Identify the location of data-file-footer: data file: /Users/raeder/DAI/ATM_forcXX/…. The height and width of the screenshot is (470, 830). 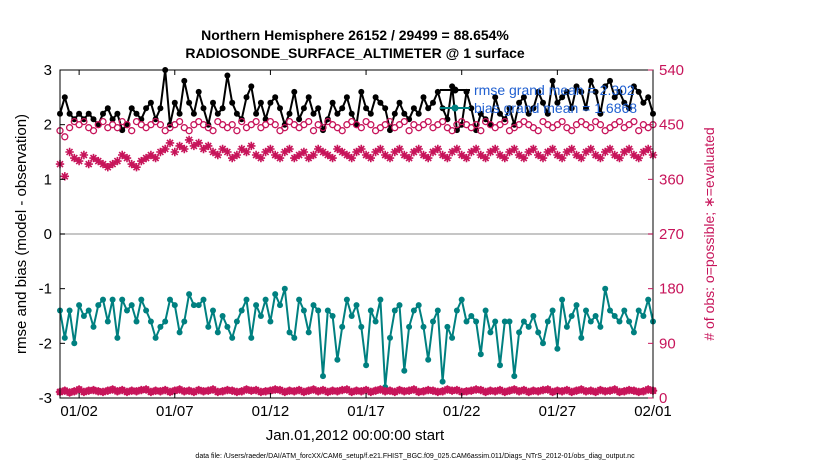
(415, 456).